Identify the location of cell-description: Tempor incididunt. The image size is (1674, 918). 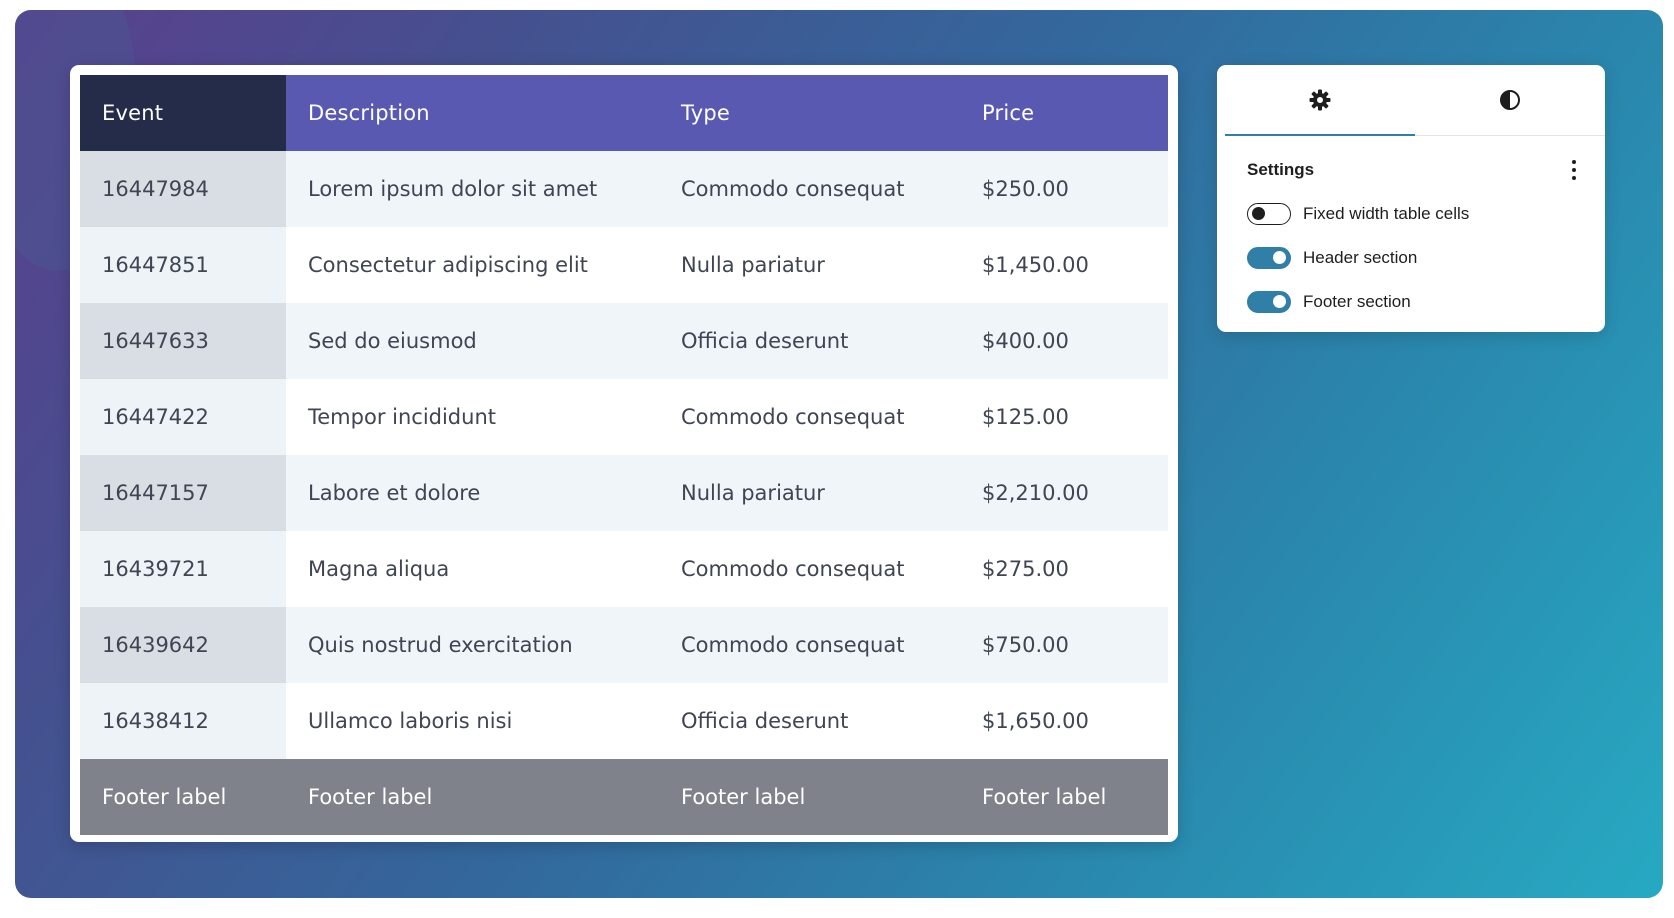
(472, 417).